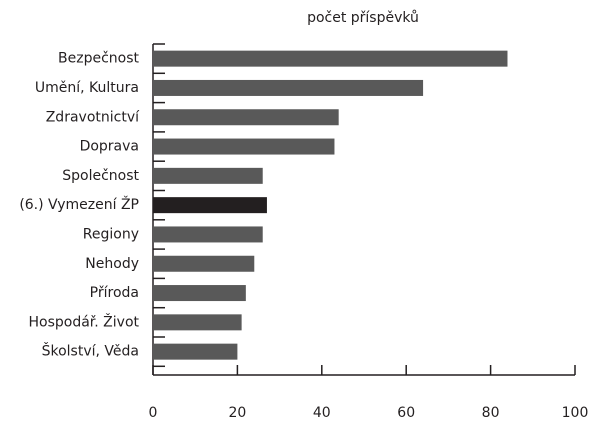  I want to click on y-tick-label: Společnost, so click(100, 176).